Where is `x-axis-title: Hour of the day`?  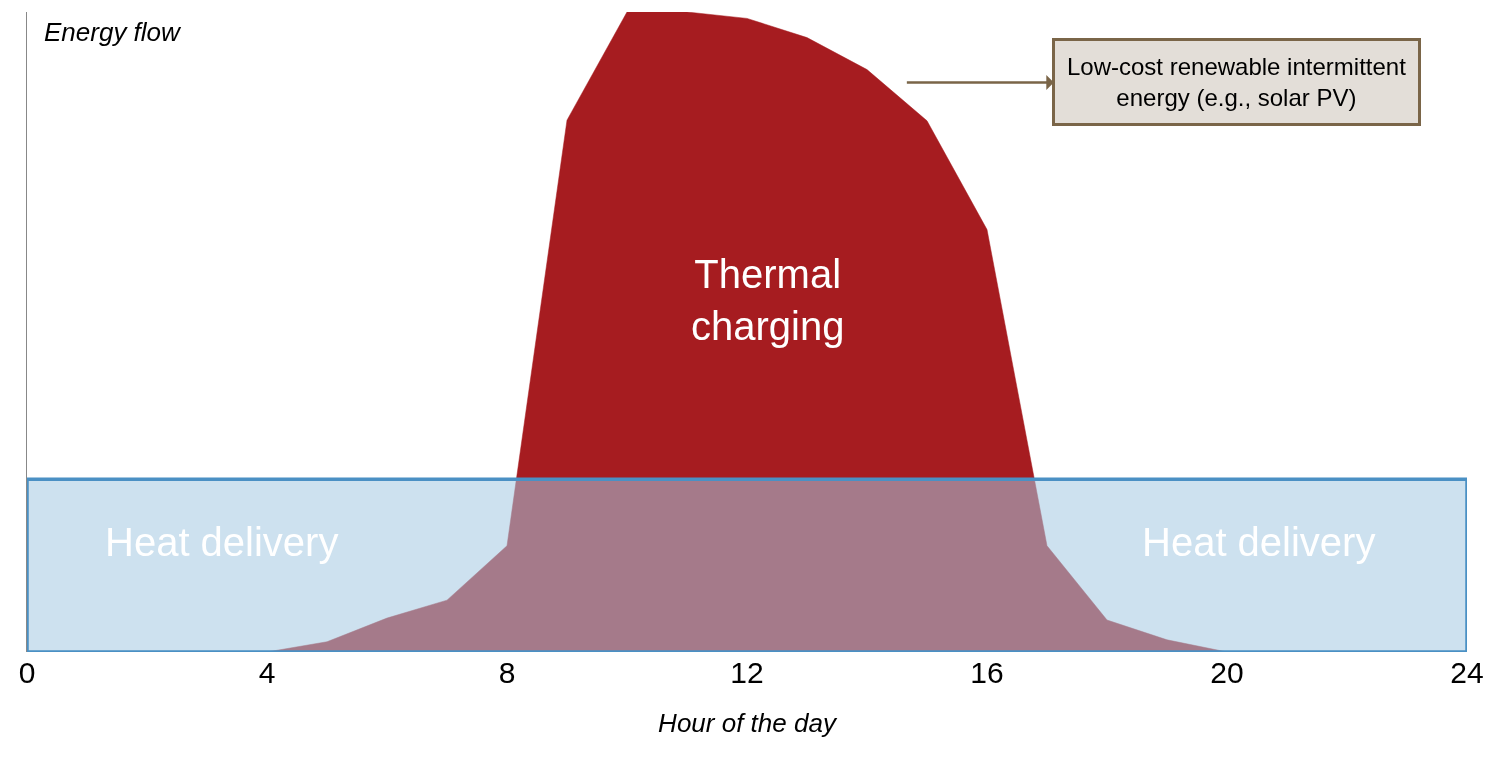 x-axis-title: Hour of the day is located at coordinates (748, 722).